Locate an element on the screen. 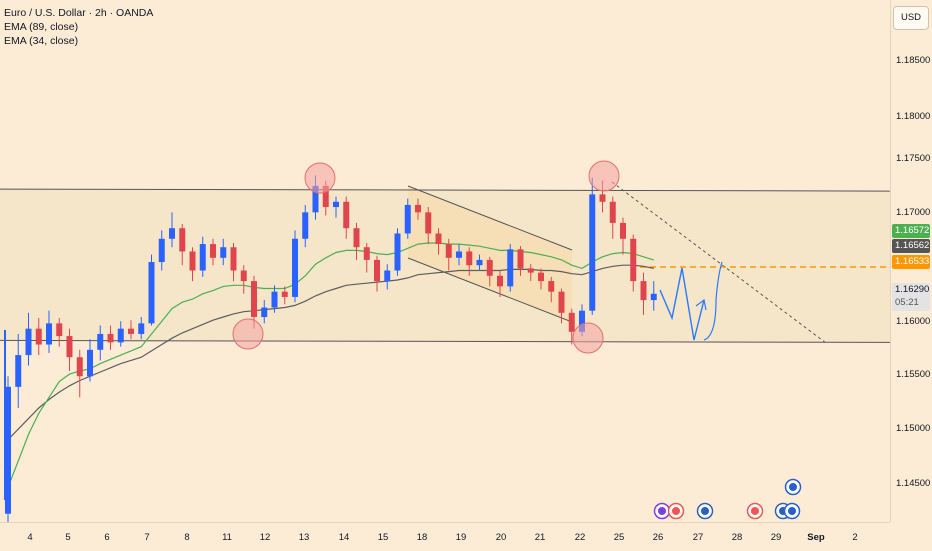  descending-channel-fill is located at coordinates (490, 254).